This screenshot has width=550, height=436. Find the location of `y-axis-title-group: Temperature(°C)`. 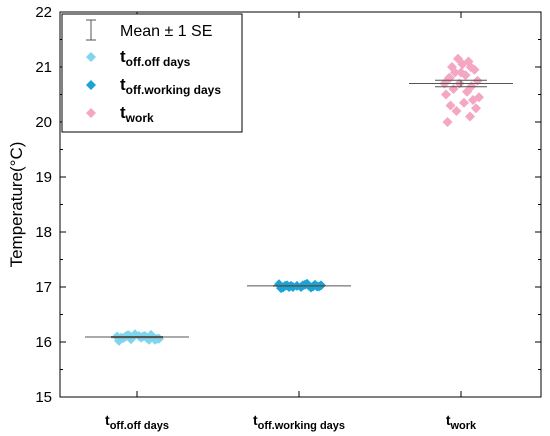

y-axis-title-group: Temperature(°C) is located at coordinates (16, 205).